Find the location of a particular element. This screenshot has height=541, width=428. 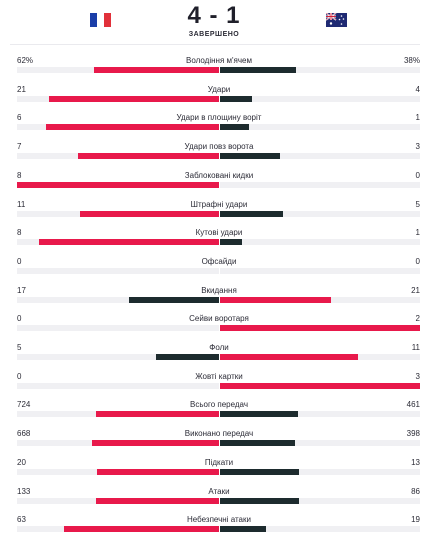

away-value: 13 is located at coordinates (415, 462).